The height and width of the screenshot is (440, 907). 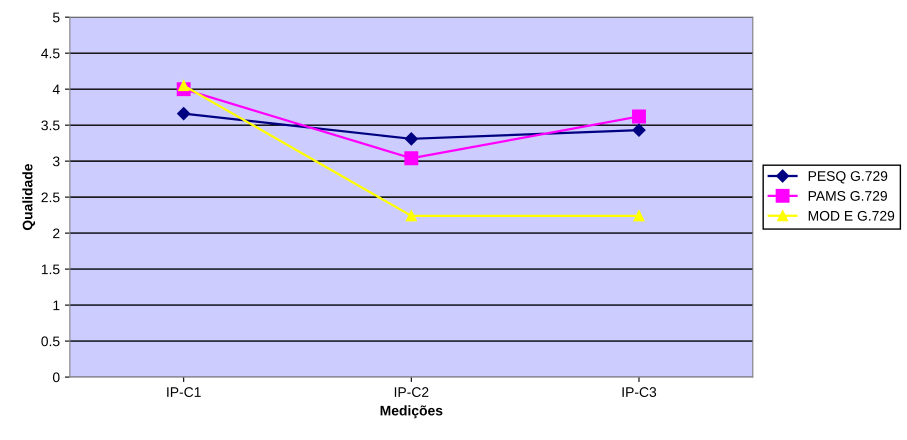 I want to click on legend-label: PAMS G.729, so click(x=847, y=196).